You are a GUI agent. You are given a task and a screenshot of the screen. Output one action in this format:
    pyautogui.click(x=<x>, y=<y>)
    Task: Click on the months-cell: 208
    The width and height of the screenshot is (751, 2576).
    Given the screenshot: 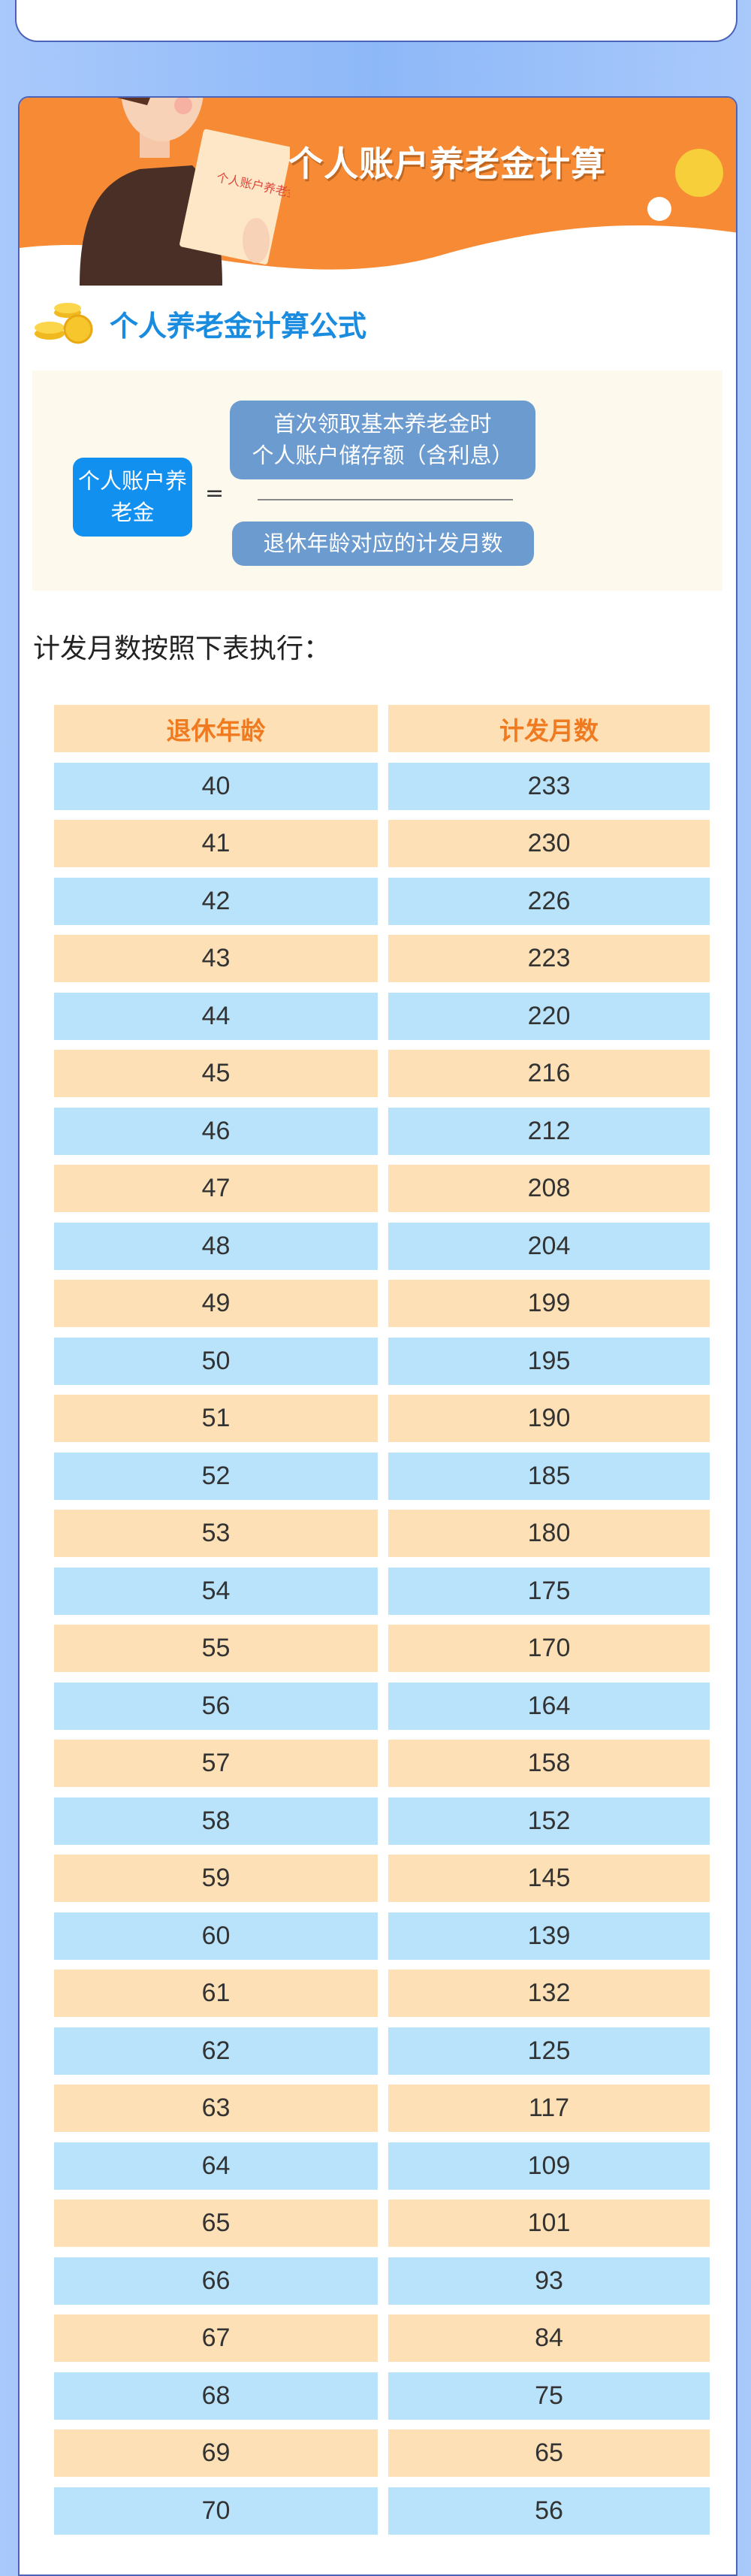 What is the action you would take?
    pyautogui.click(x=549, y=1189)
    